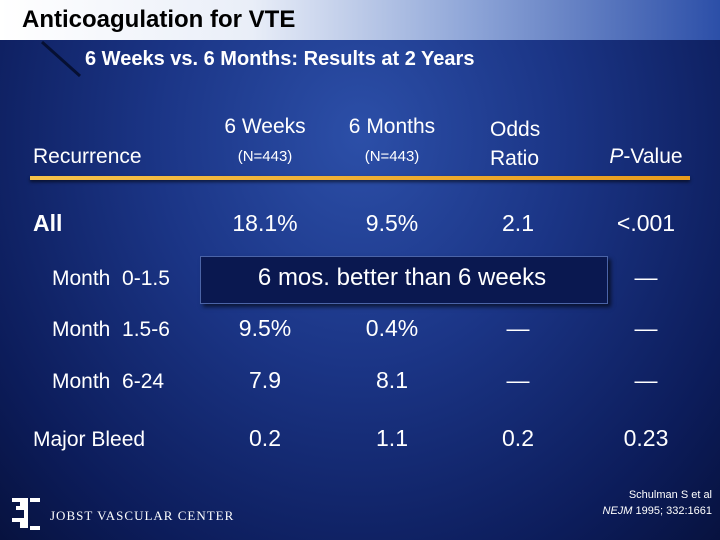 The width and height of the screenshot is (720, 540). Describe the element at coordinates (26, 514) in the screenshot. I see `logo-mark` at that location.